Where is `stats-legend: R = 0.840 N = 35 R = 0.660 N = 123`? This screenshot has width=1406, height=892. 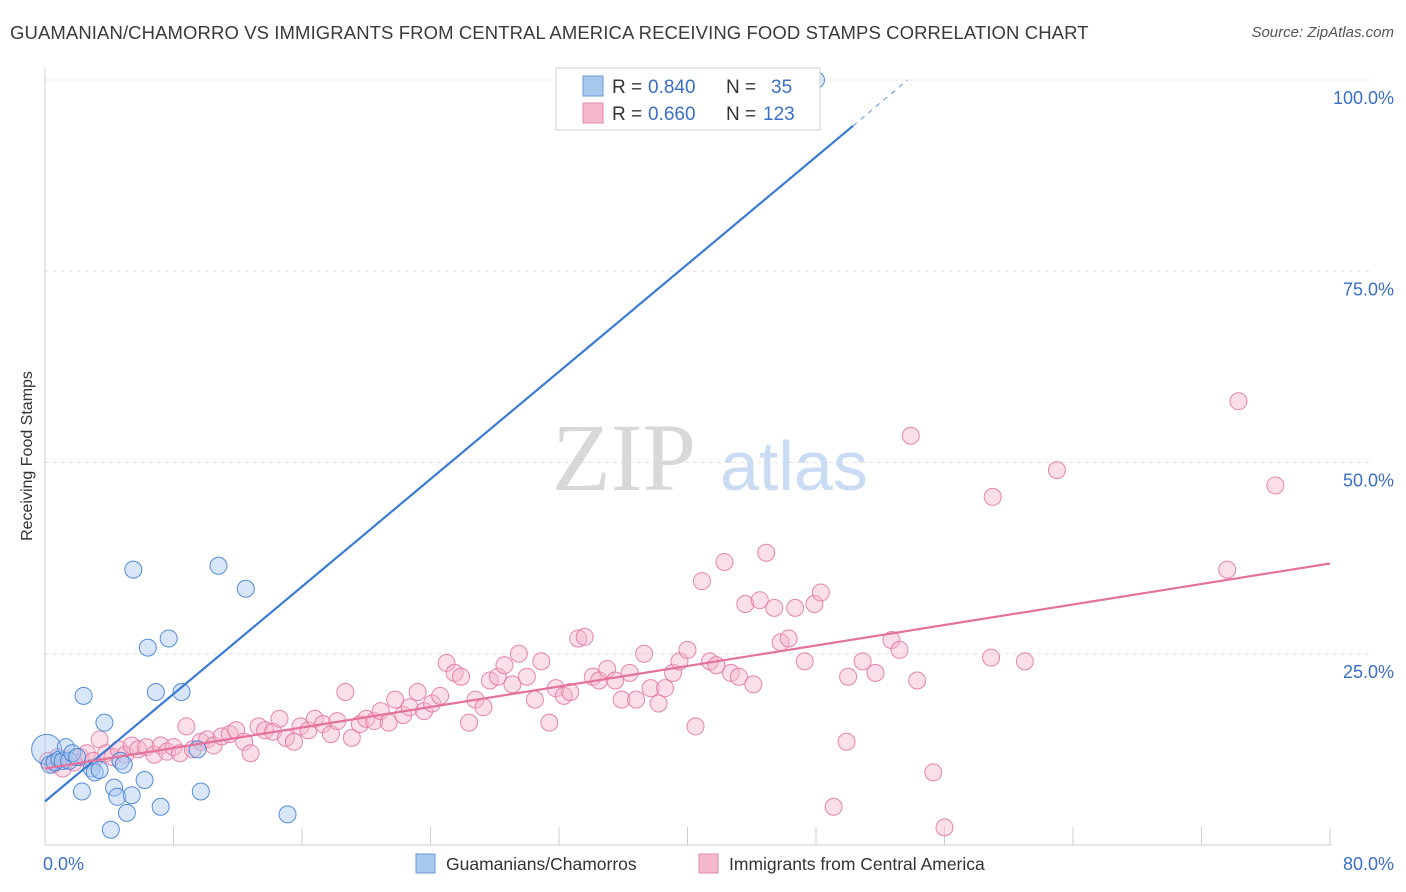 stats-legend: R = 0.840 N = 35 R = 0.660 N = 123 is located at coordinates (688, 99).